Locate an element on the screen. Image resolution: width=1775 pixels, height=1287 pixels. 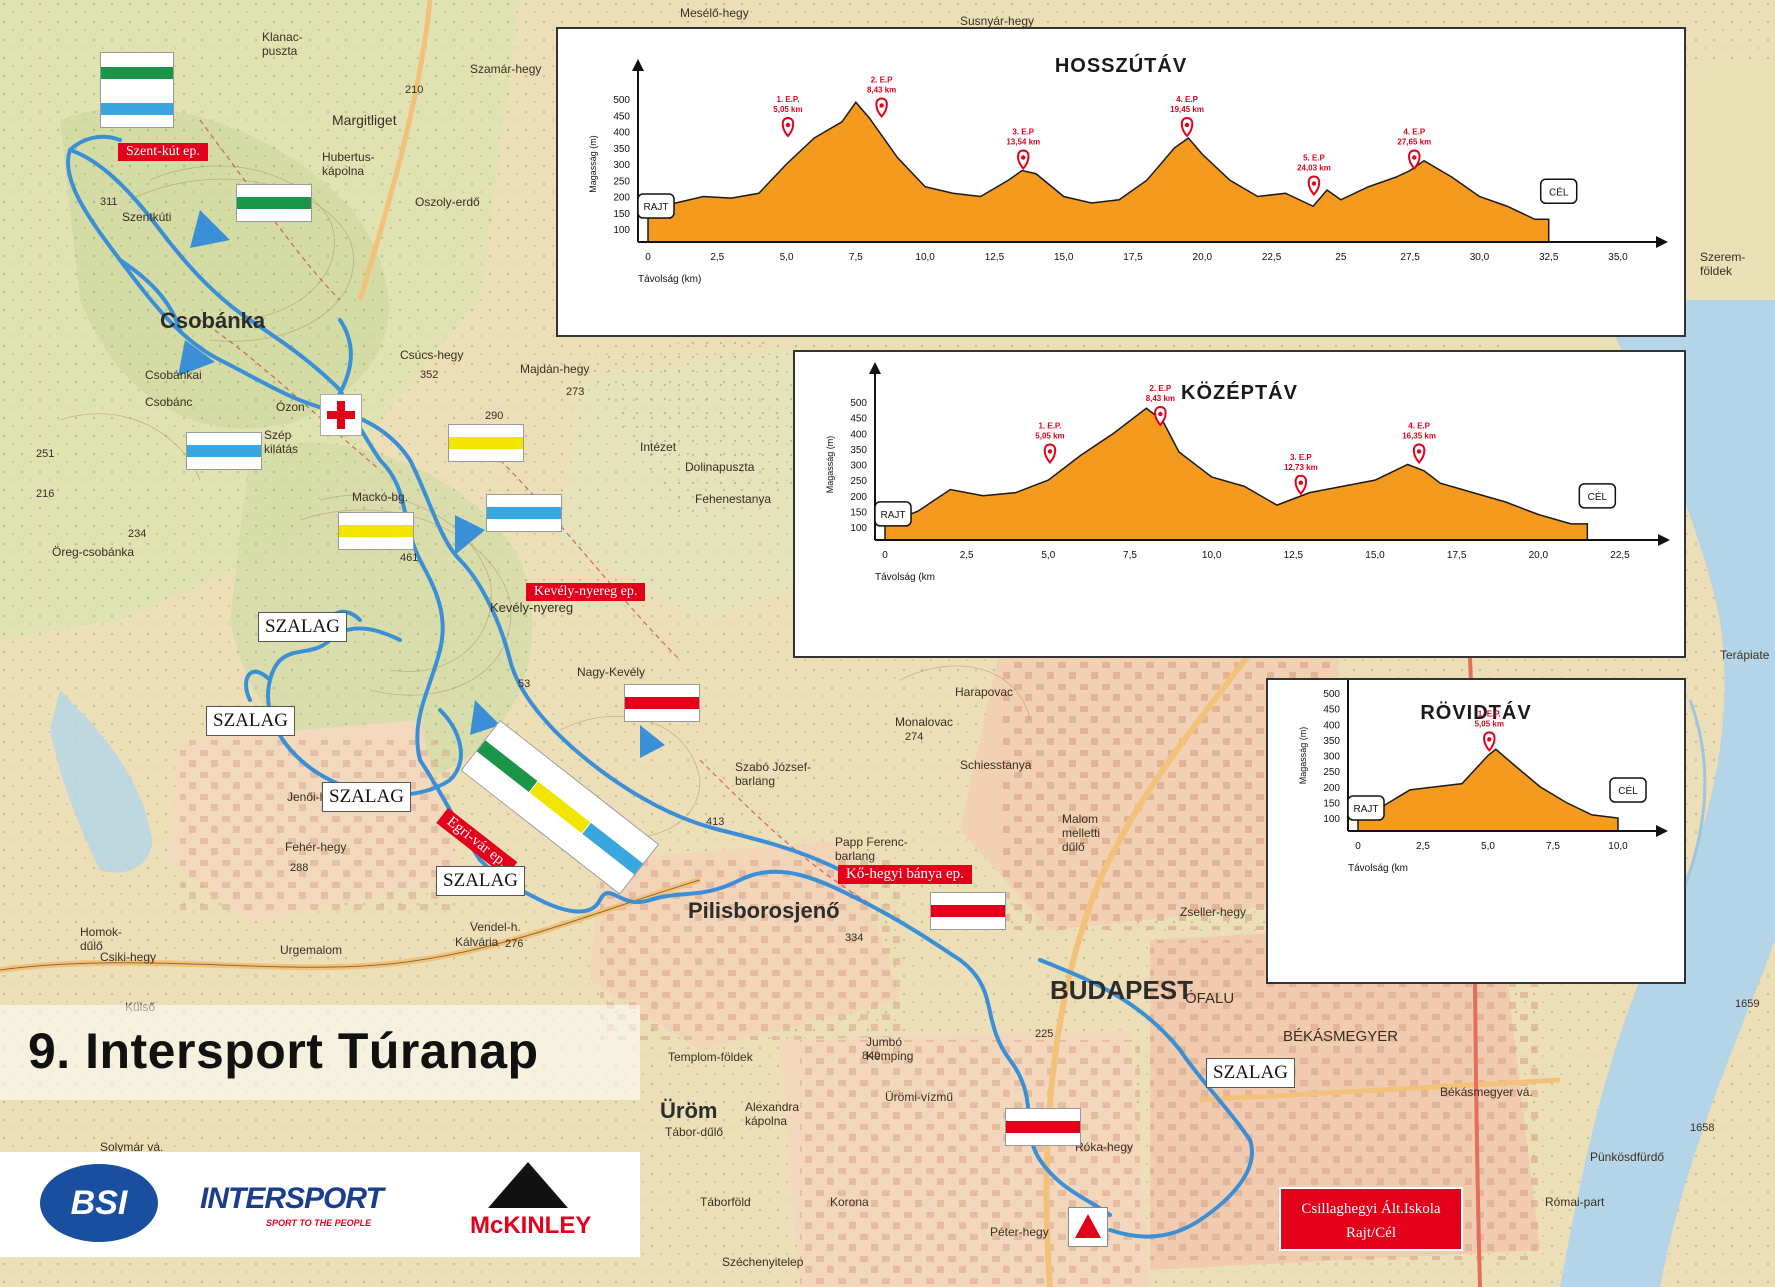
y-axis-arrow is located at coordinates (875, 368).